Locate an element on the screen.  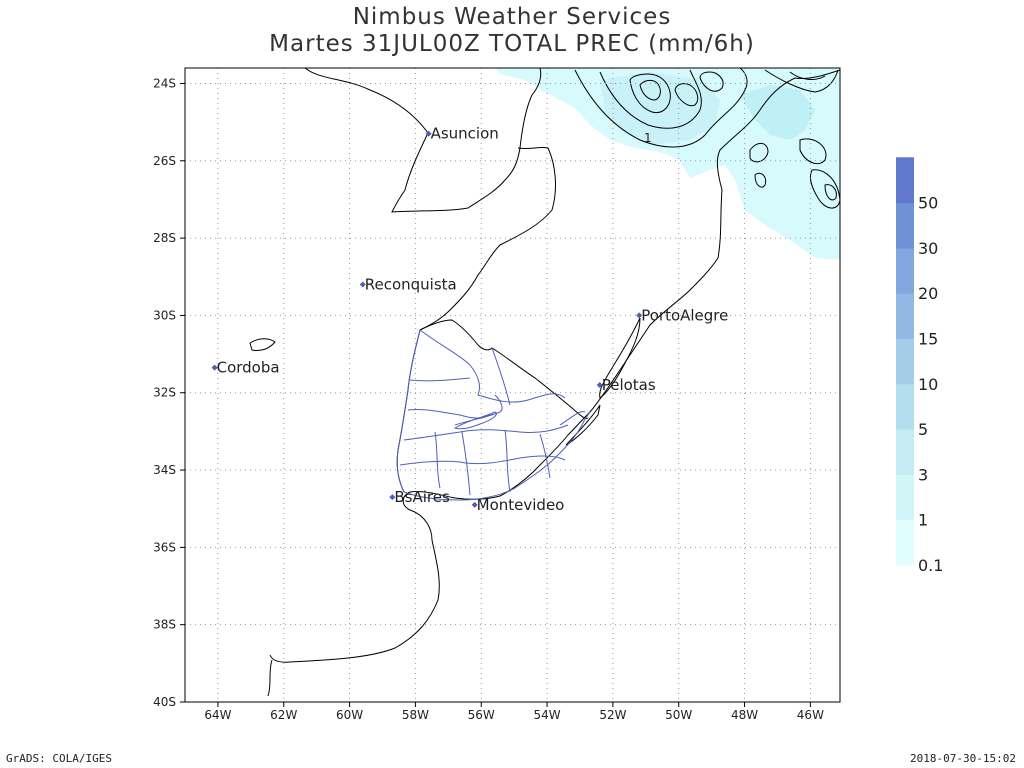
colorbar-label: 30 is located at coordinates (928, 248).